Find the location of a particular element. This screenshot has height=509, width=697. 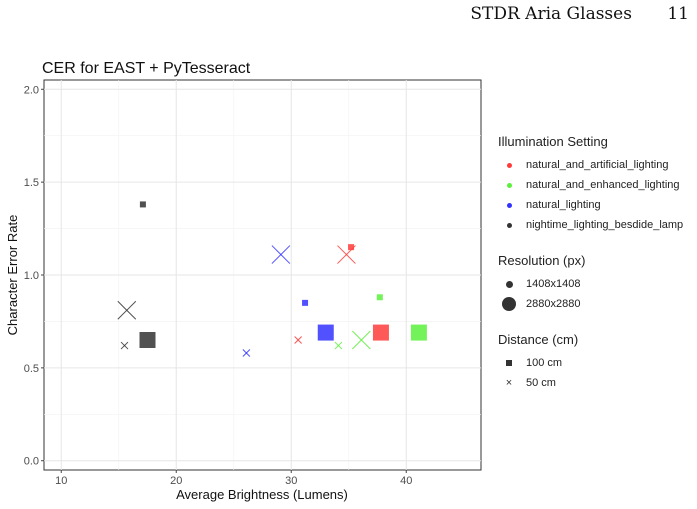

chart-title: CER for EAST + PyTesseract is located at coordinates (146, 68).